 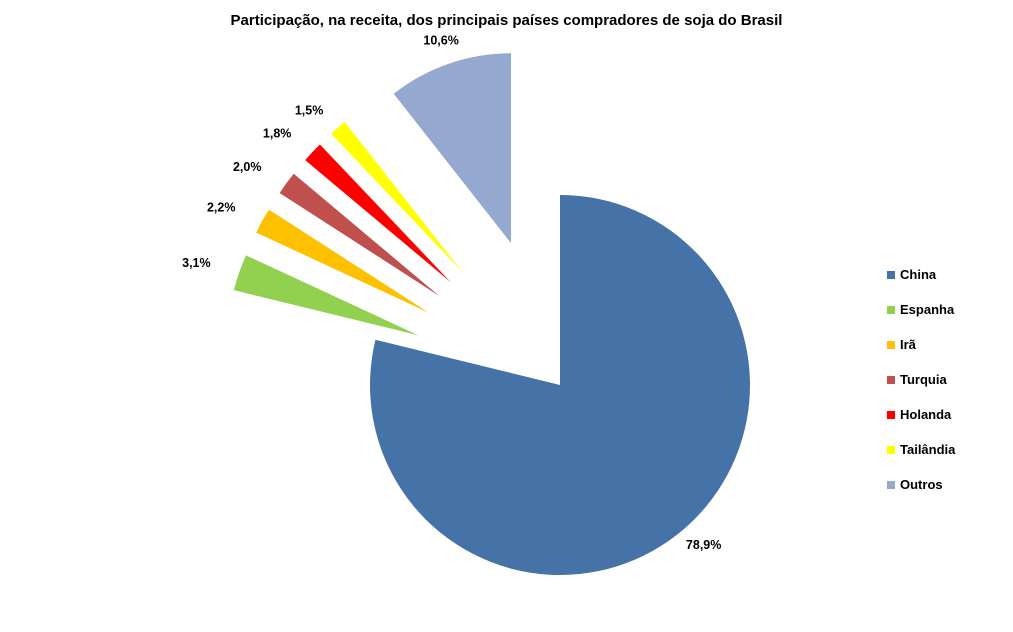 I want to click on data-label-outros: 10,6%, so click(x=440, y=40).